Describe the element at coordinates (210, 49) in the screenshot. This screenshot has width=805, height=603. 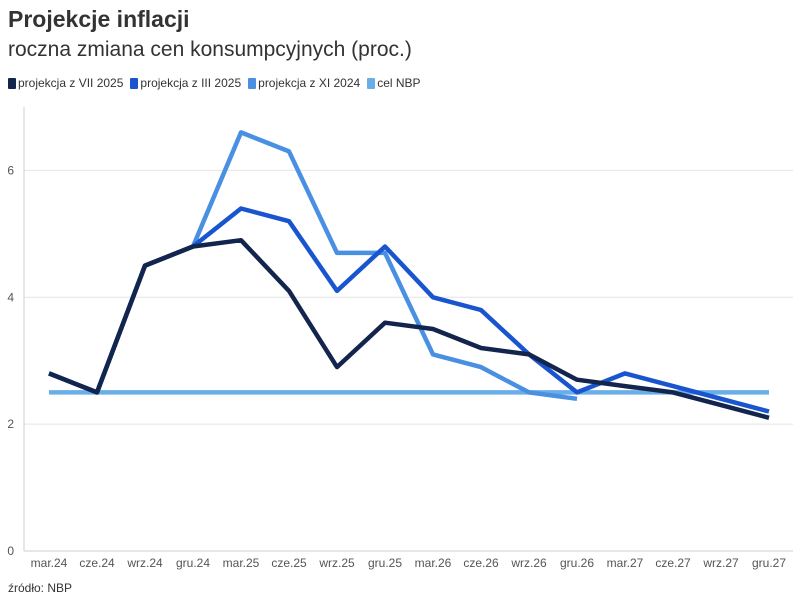
I see `chart-subtitle: roczna zmiana cen konsumpcyjnych (proc.)` at that location.